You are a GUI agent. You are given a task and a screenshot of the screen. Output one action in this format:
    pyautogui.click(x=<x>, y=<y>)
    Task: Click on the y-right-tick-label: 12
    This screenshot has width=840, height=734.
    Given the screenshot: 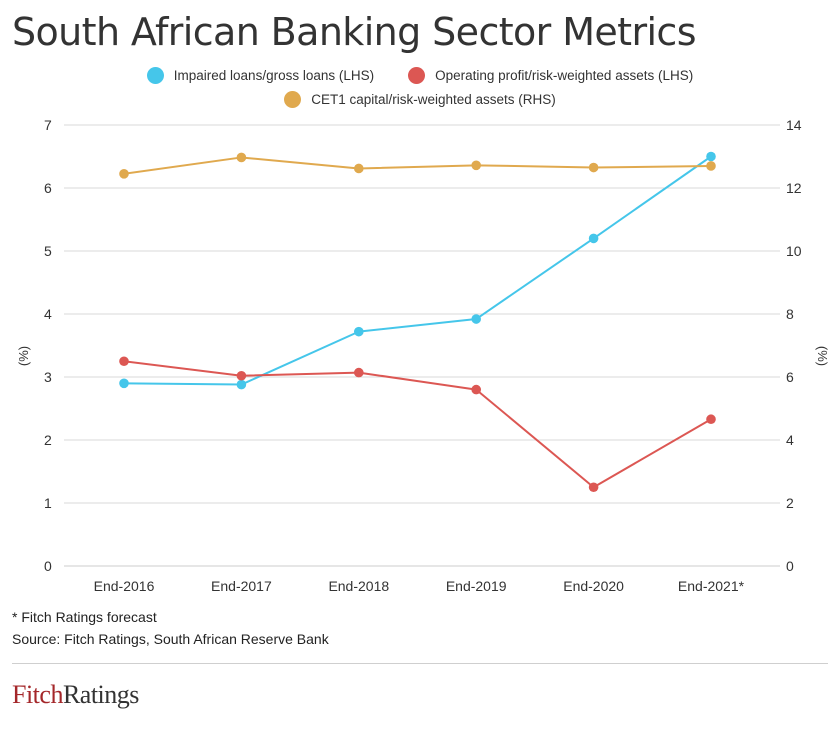 What is the action you would take?
    pyautogui.click(x=794, y=188)
    